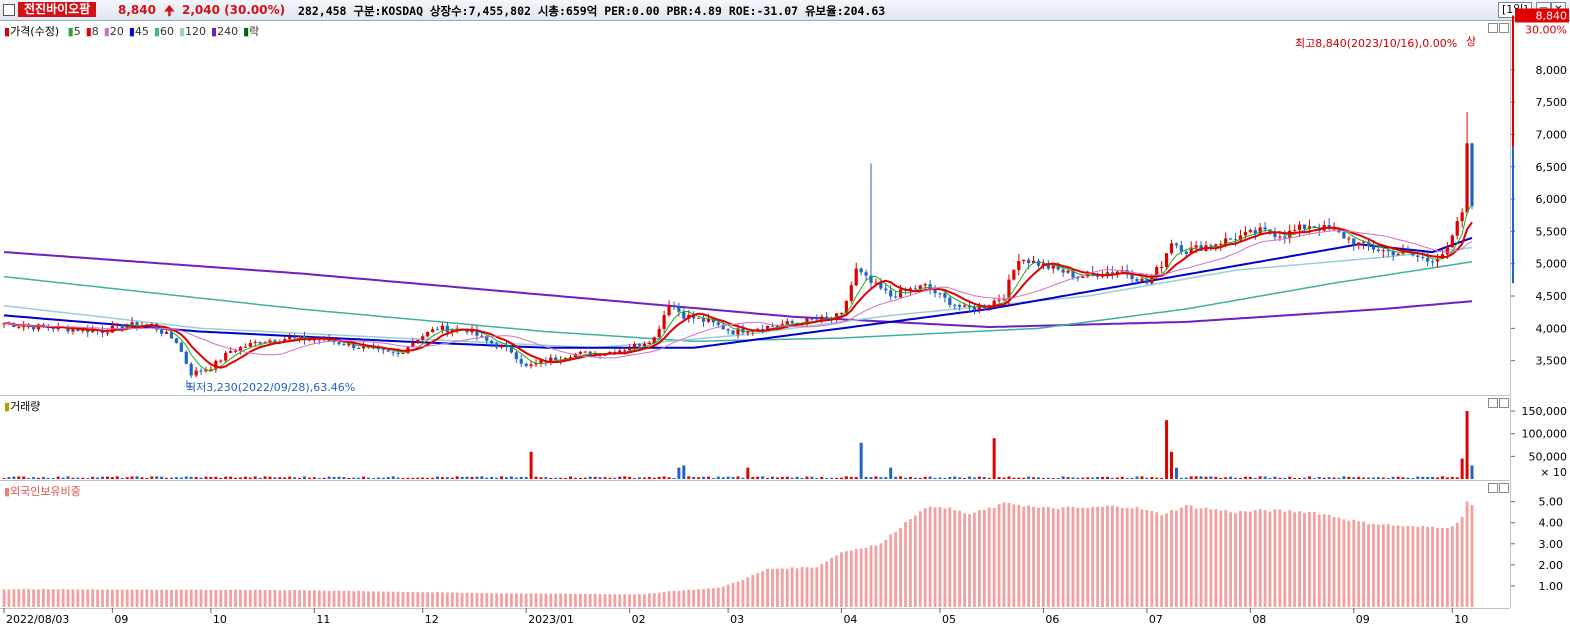 Image resolution: width=1570 pixels, height=629 pixels. Describe the element at coordinates (113, 31) in the screenshot. I see `legend-ma-20: ▮20` at that location.